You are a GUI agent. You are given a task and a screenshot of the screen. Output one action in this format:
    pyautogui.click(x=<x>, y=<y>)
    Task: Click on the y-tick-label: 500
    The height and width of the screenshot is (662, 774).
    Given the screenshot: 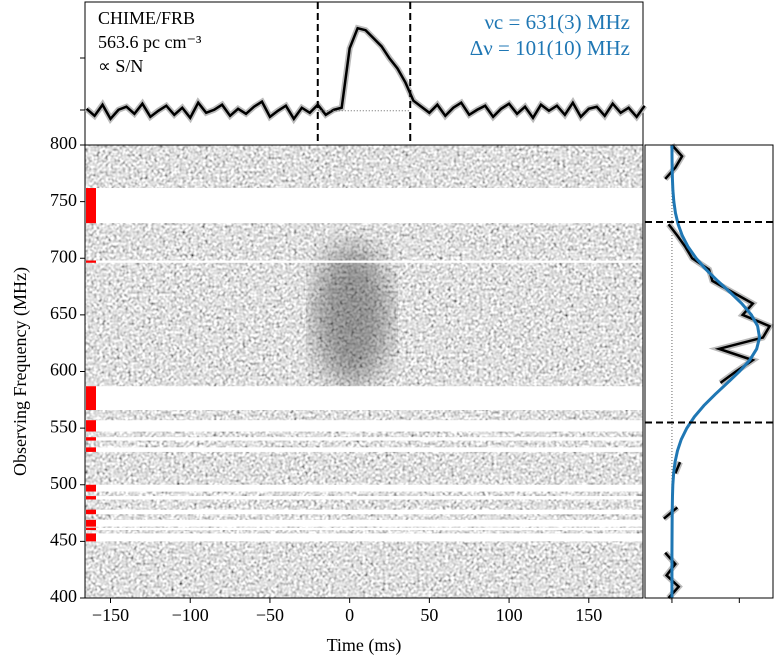 What is the action you would take?
    pyautogui.click(x=63, y=483)
    